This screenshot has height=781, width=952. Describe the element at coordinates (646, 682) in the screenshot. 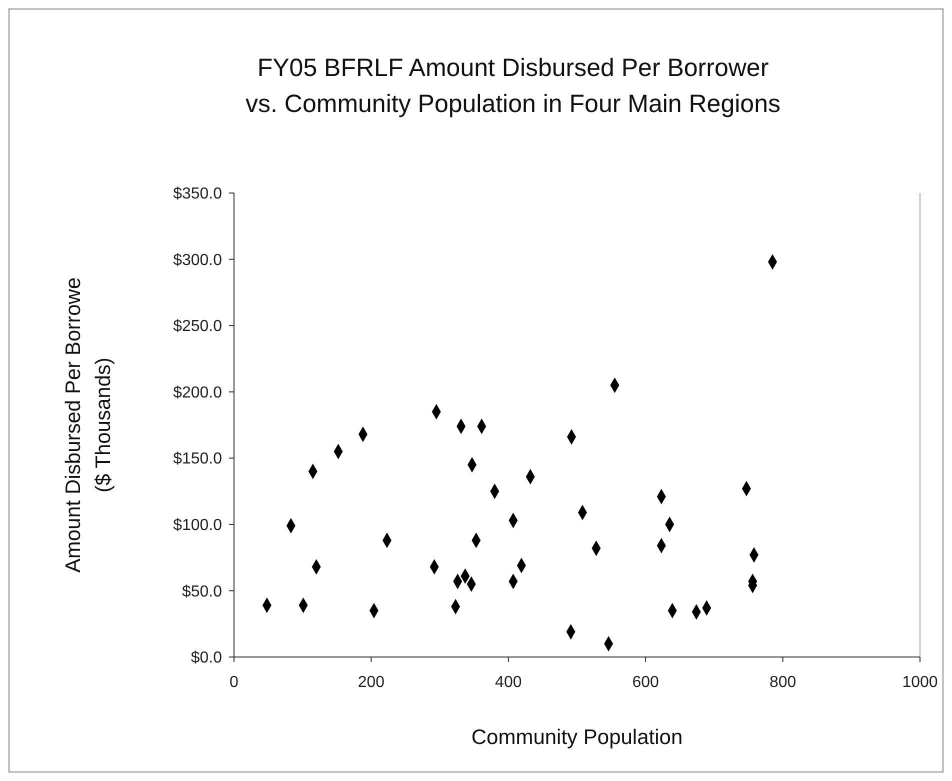

I see `x-tick-label: 600` at that location.